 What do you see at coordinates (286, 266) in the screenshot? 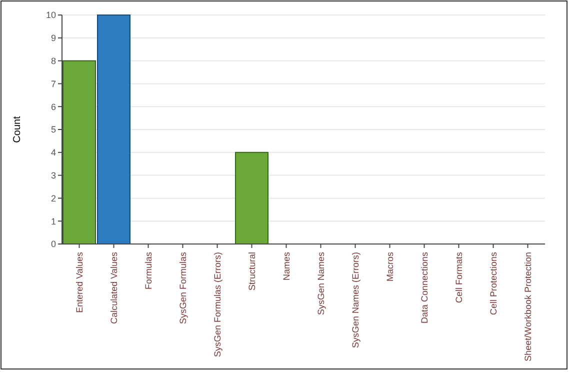
I see `x-tick-label: Names` at bounding box center [286, 266].